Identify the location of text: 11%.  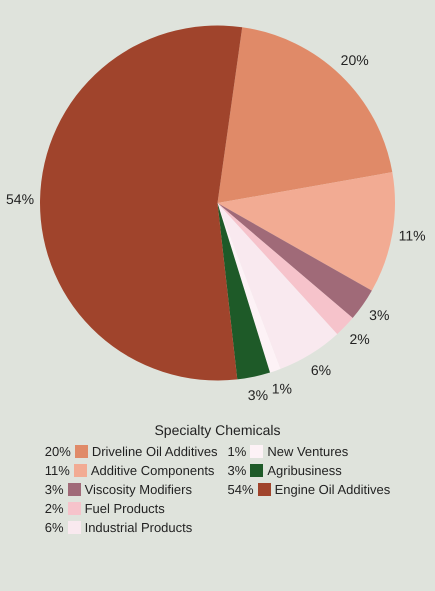
(57, 470).